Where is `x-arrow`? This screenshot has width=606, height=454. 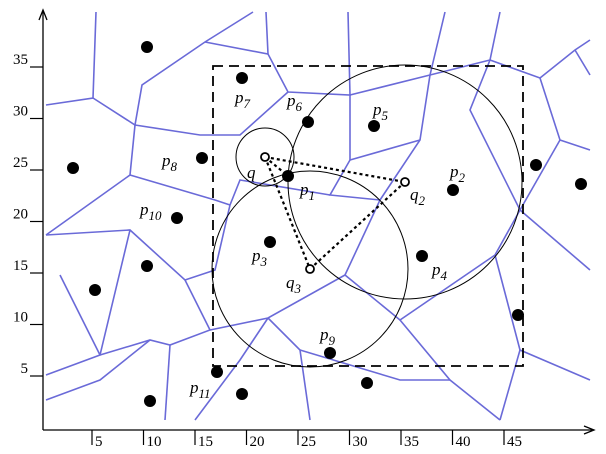 x-arrow is located at coordinates (589, 430).